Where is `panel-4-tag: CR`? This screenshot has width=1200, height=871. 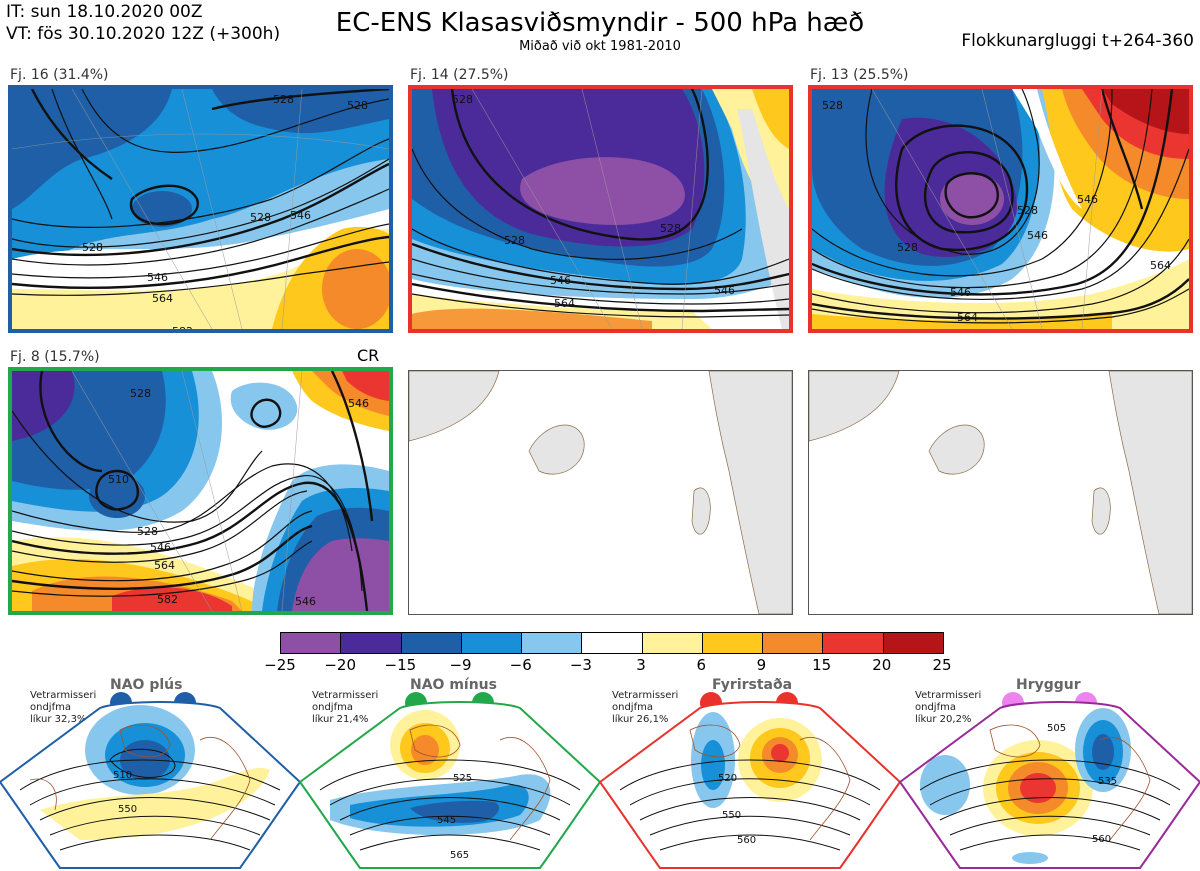
panel-4-tag: CR is located at coordinates (368, 355).